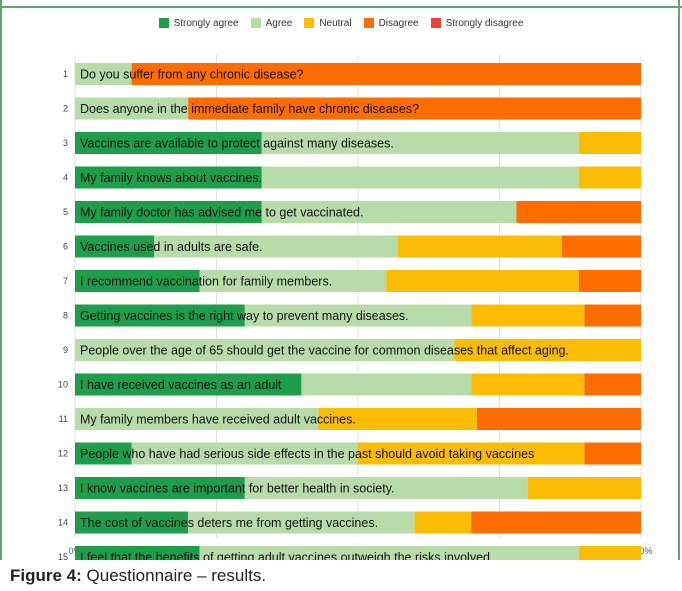  Describe the element at coordinates (171, 247) in the screenshot. I see `bar-category-label: Vaccines used in adults are safe.` at that location.